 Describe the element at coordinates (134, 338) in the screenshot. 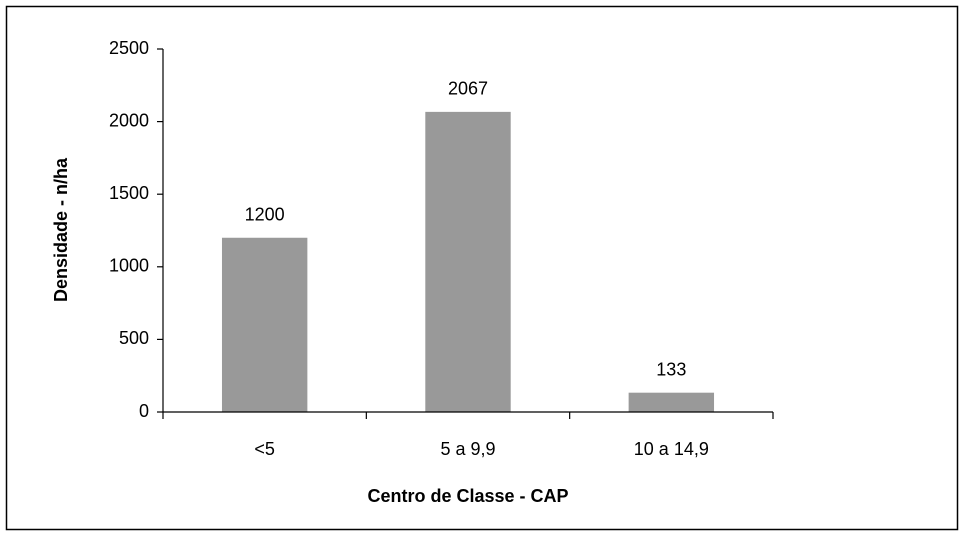

I see `y-tick-label: 500` at that location.